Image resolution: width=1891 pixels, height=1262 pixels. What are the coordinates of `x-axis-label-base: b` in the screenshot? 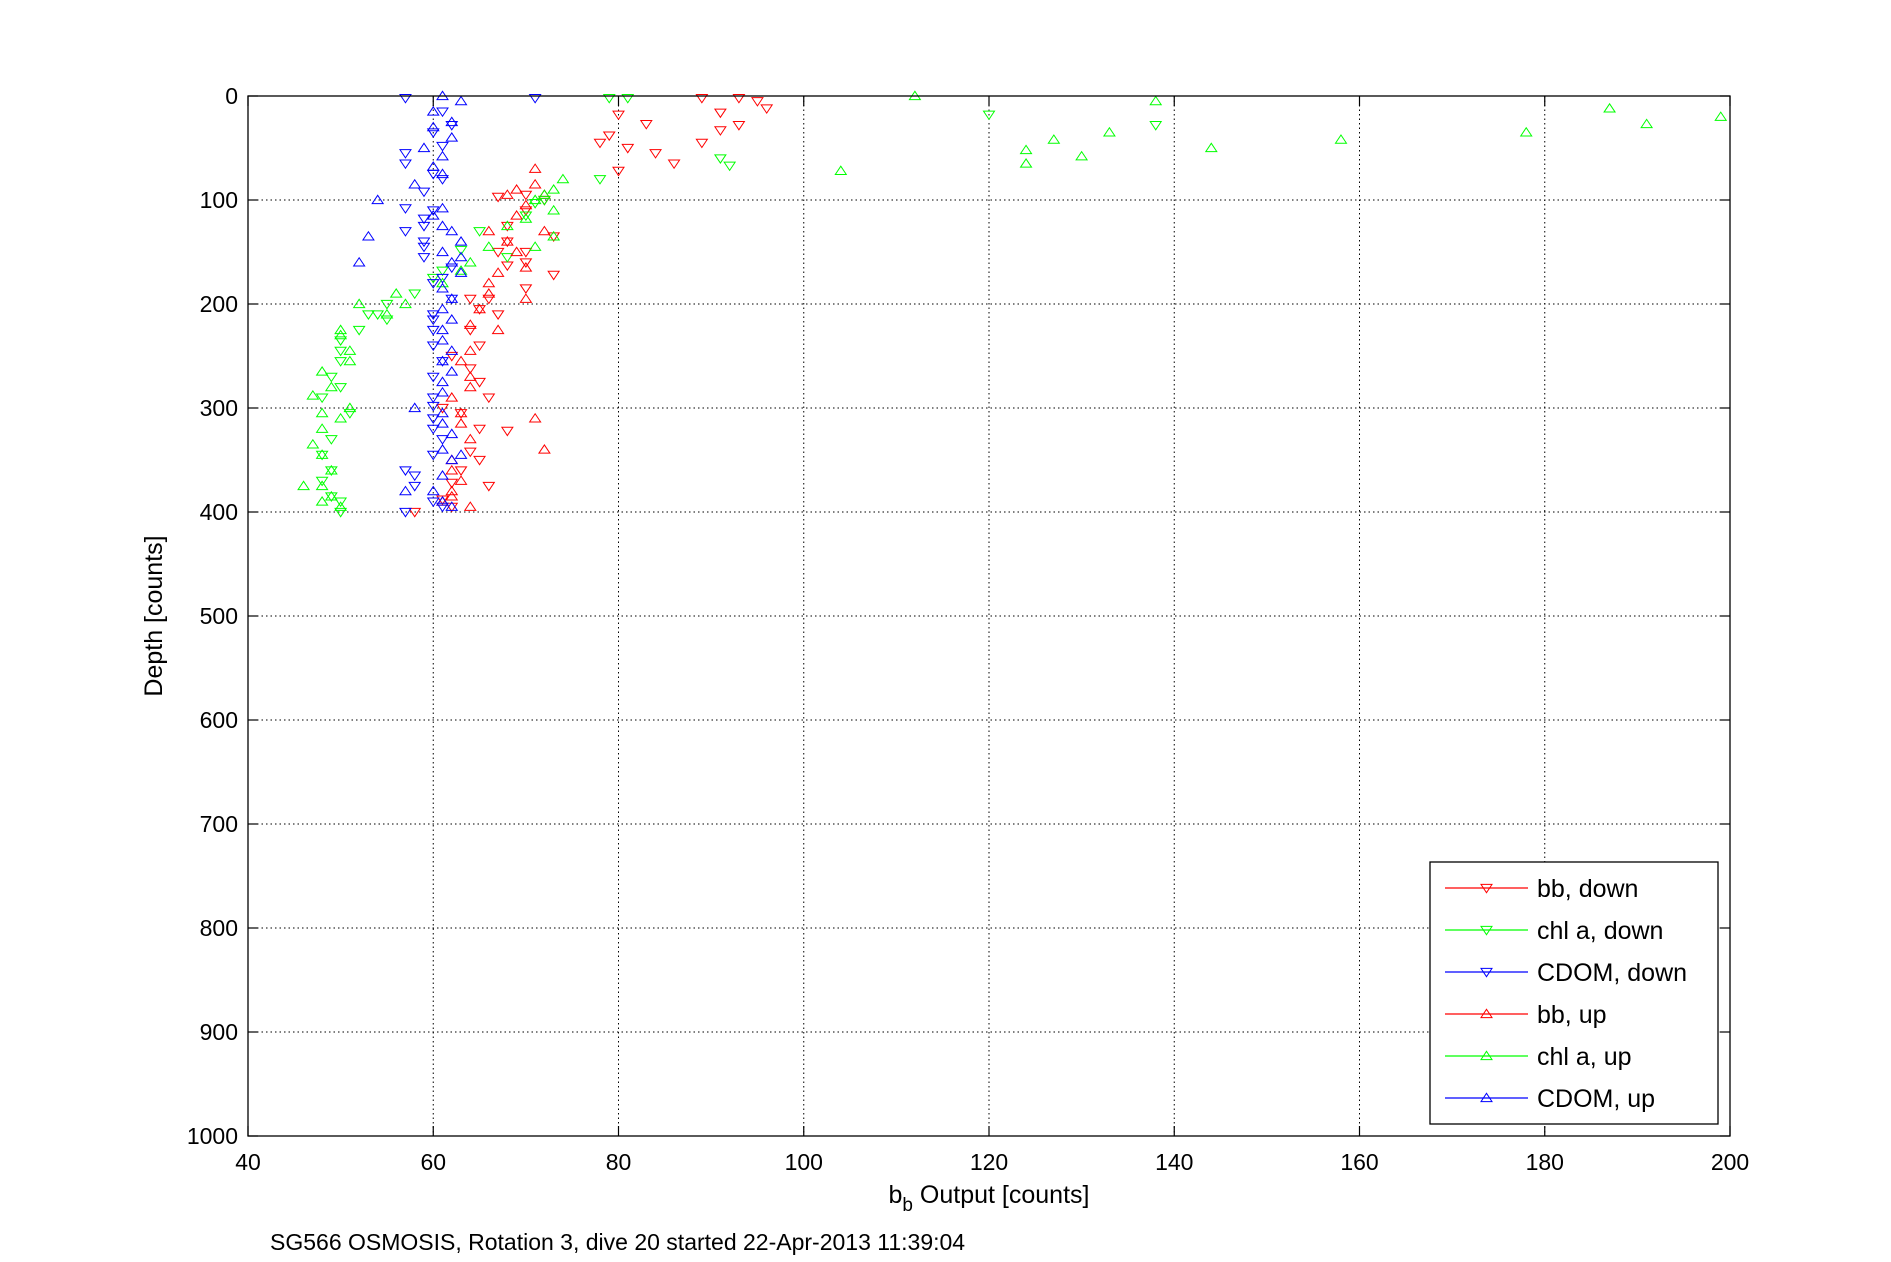 It's located at (896, 1195).